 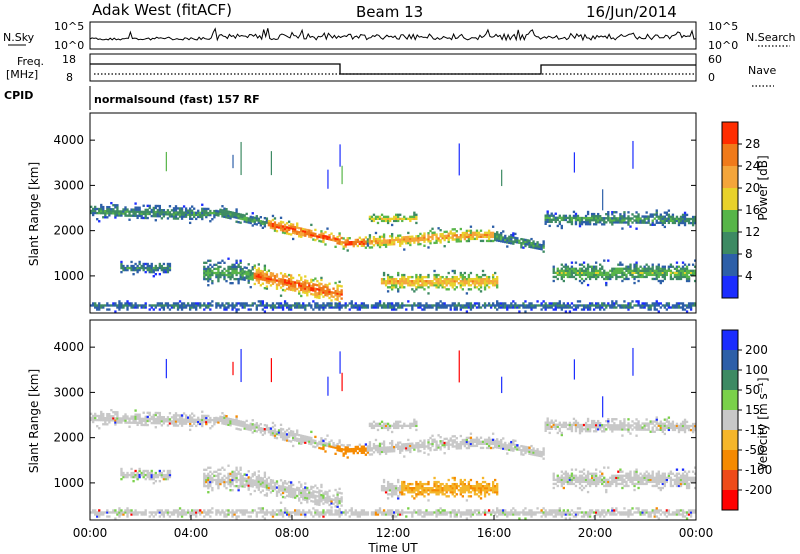 What do you see at coordinates (177, 99) in the screenshot?
I see `cpid-text: normalsound (fast) 157 RF` at bounding box center [177, 99].